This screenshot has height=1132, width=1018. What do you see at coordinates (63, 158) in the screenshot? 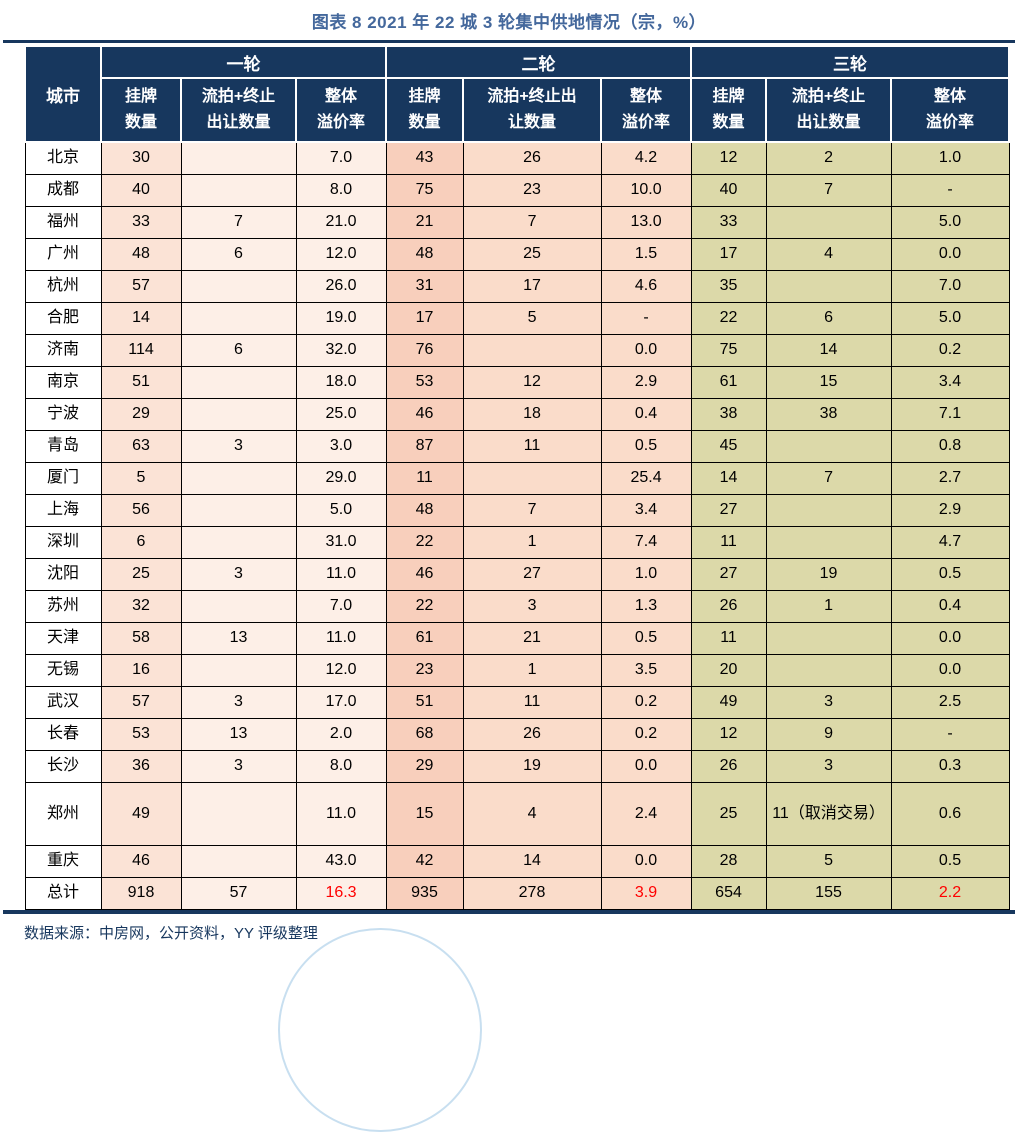
I see `city-cell: 北京` at bounding box center [63, 158].